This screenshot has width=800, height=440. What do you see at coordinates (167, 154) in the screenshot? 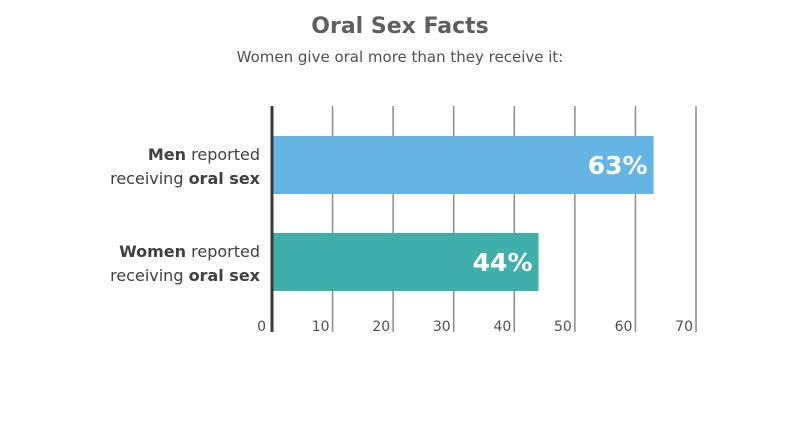
I see `category-label-strong: Men` at bounding box center [167, 154].